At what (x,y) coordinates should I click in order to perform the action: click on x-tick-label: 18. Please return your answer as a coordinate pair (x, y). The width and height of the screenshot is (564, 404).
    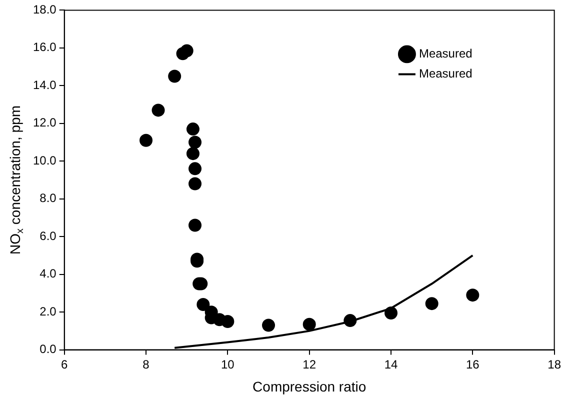
    Looking at the image, I should click on (555, 364).